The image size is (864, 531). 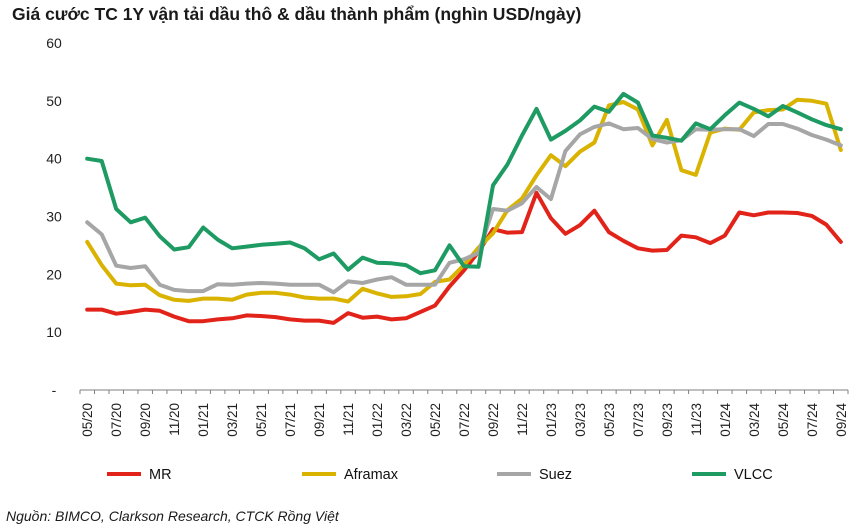 I want to click on x-tick-label: 07/21, so click(x=290, y=420).